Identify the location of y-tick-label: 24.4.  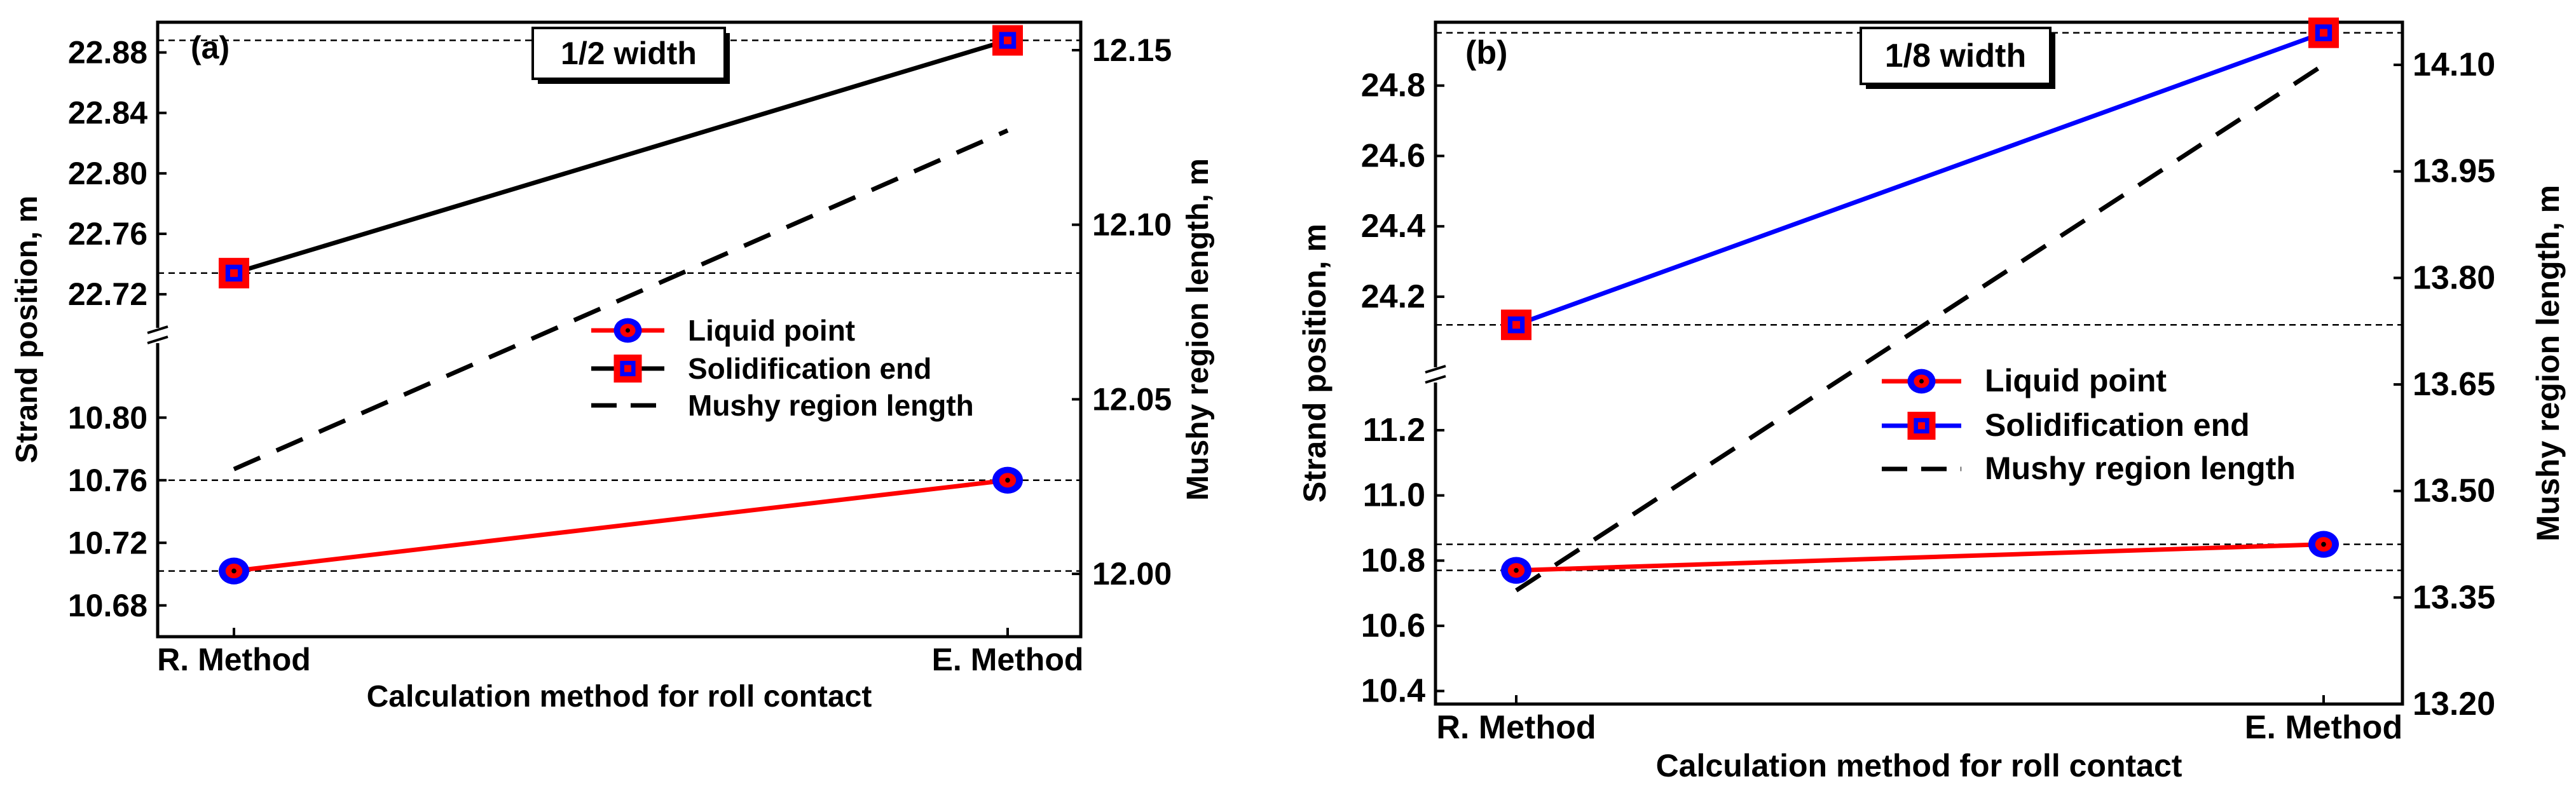
(1393, 226).